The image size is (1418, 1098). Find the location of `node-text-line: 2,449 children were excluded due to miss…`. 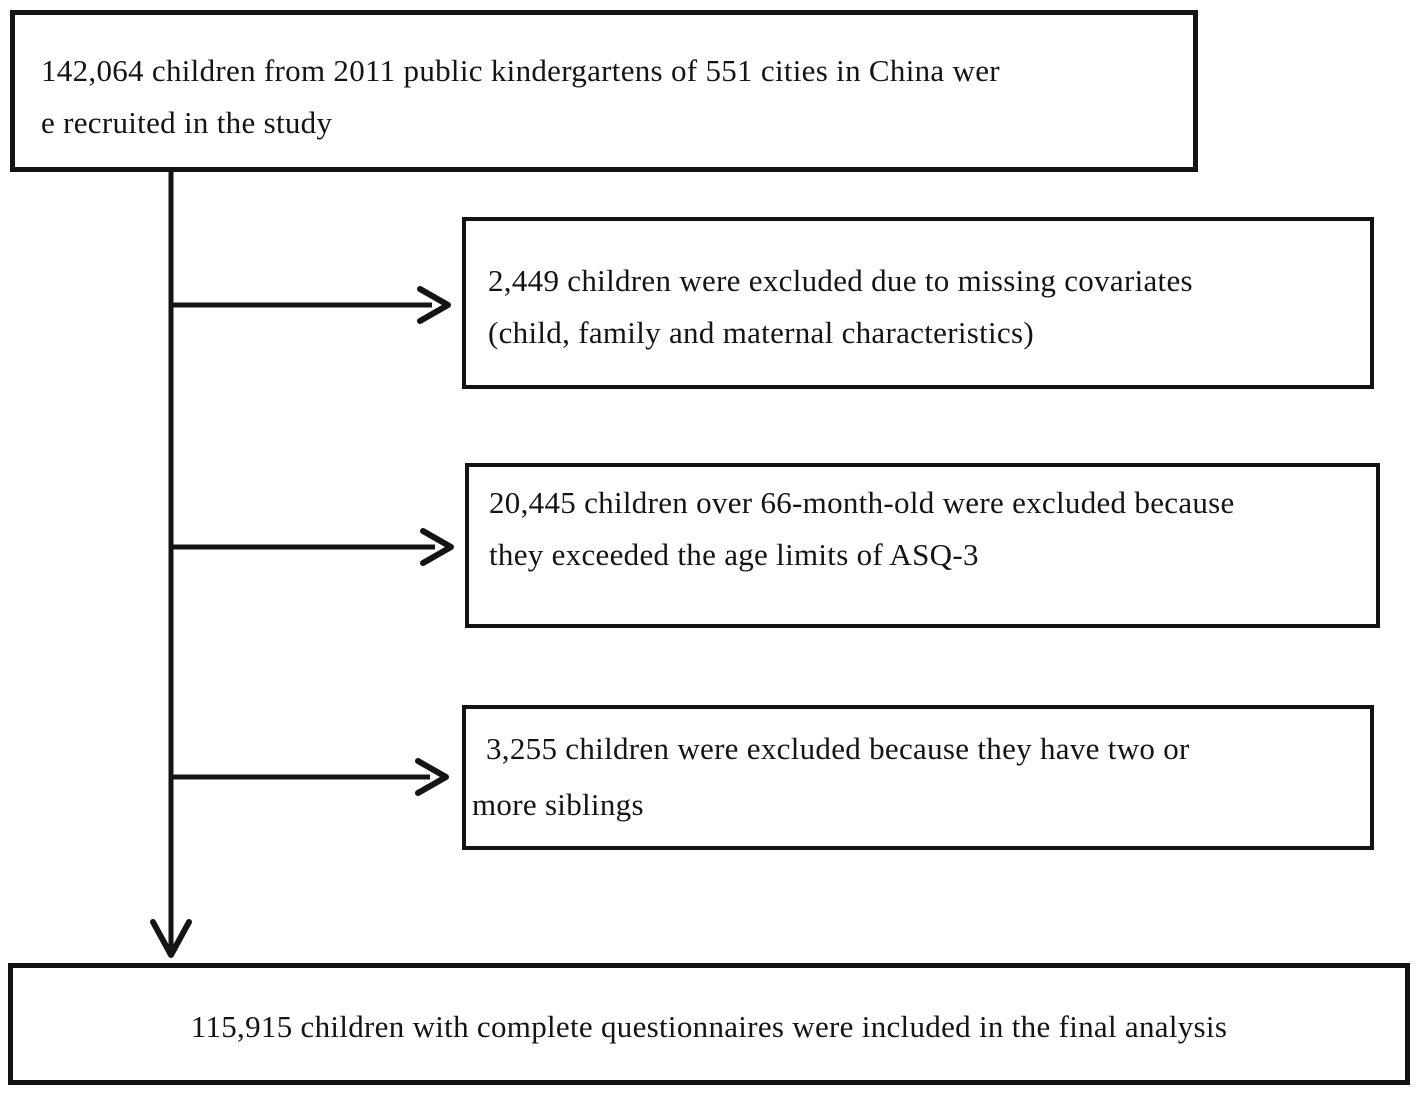

node-text-line: 2,449 children were excluded due to miss… is located at coordinates (840, 280).